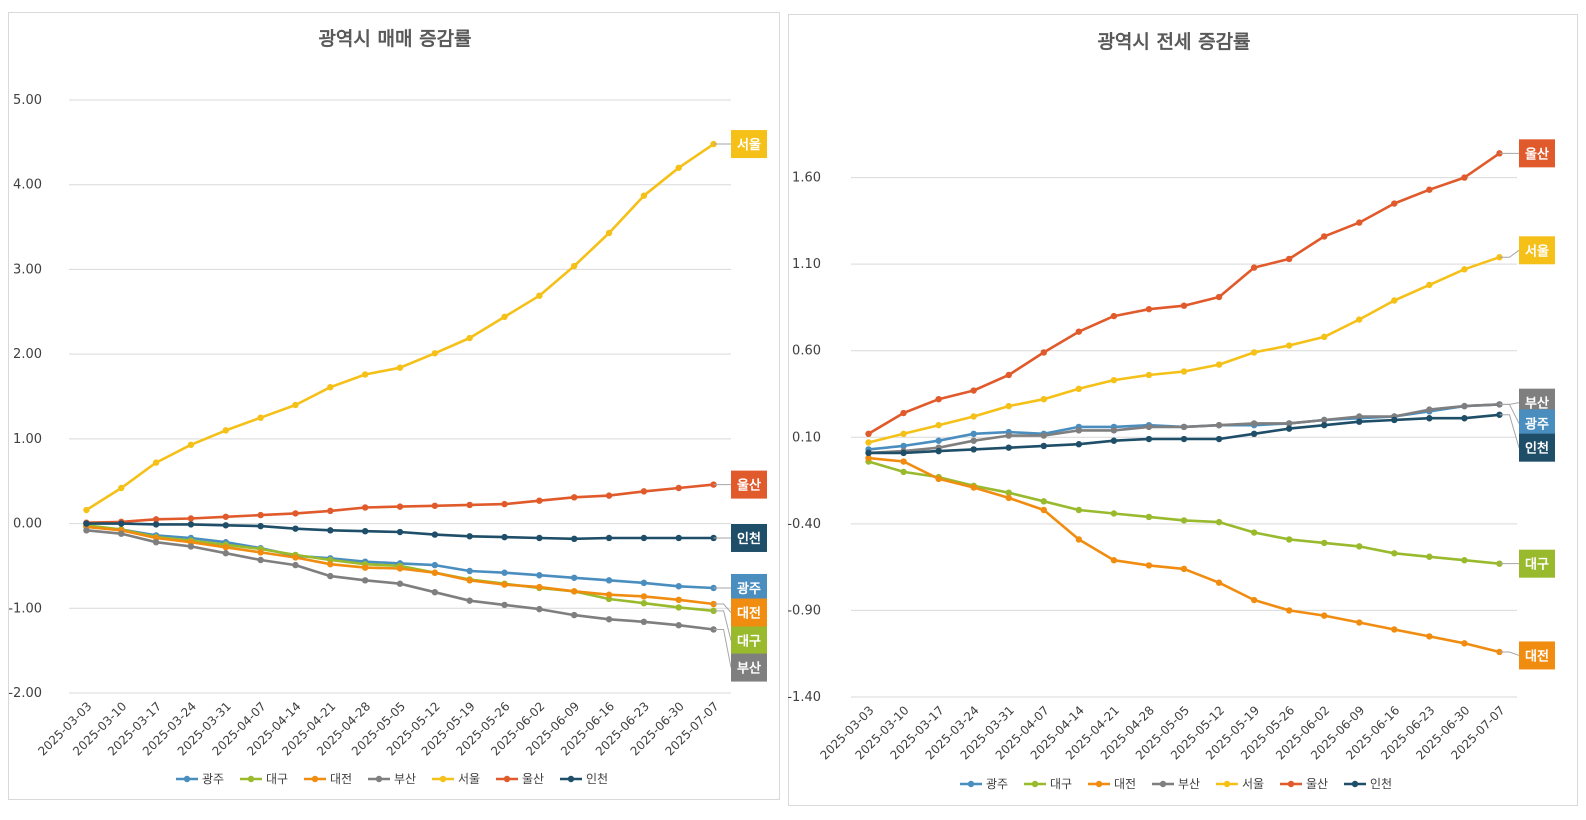 The width and height of the screenshot is (1586, 820). What do you see at coordinates (1537, 424) in the screenshot?
I see `series-end-label: 광주` at bounding box center [1537, 424].